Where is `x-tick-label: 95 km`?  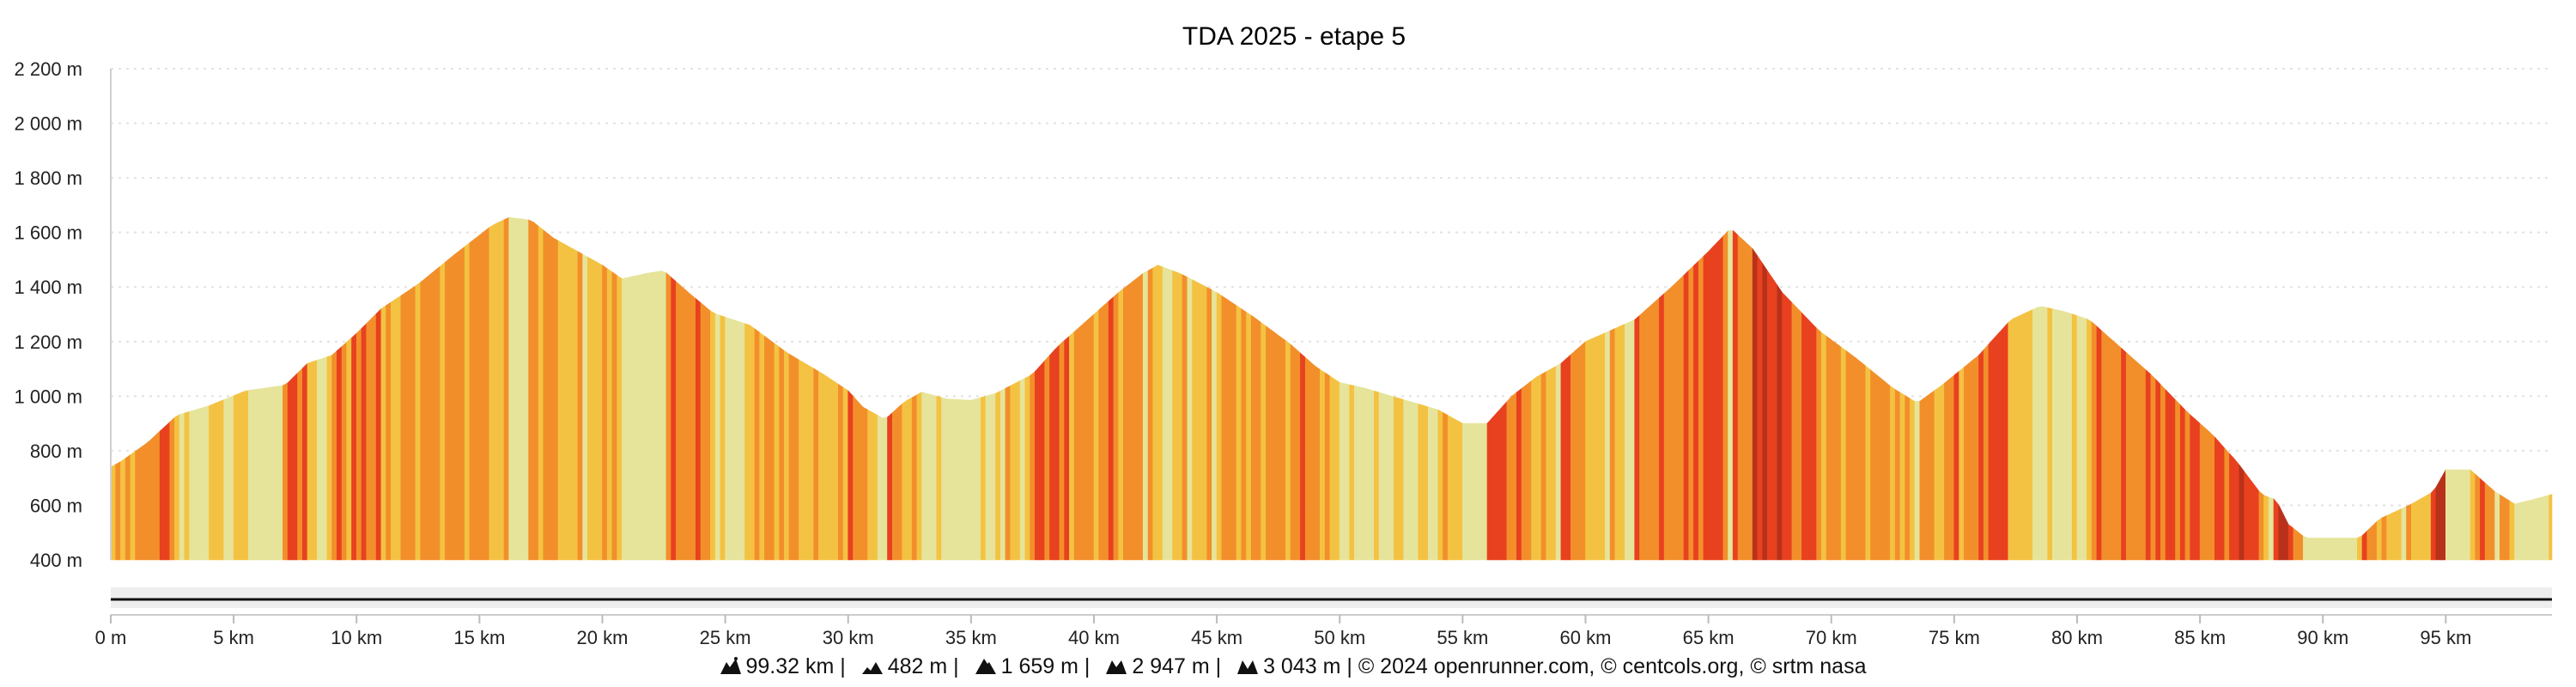 x-tick-label: 95 km is located at coordinates (2445, 637).